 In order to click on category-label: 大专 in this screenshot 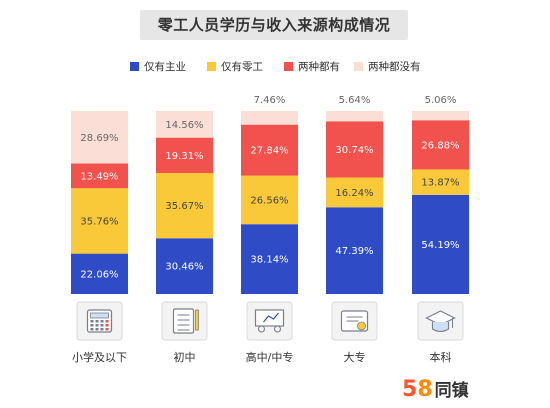, I will do `click(355, 357)`.